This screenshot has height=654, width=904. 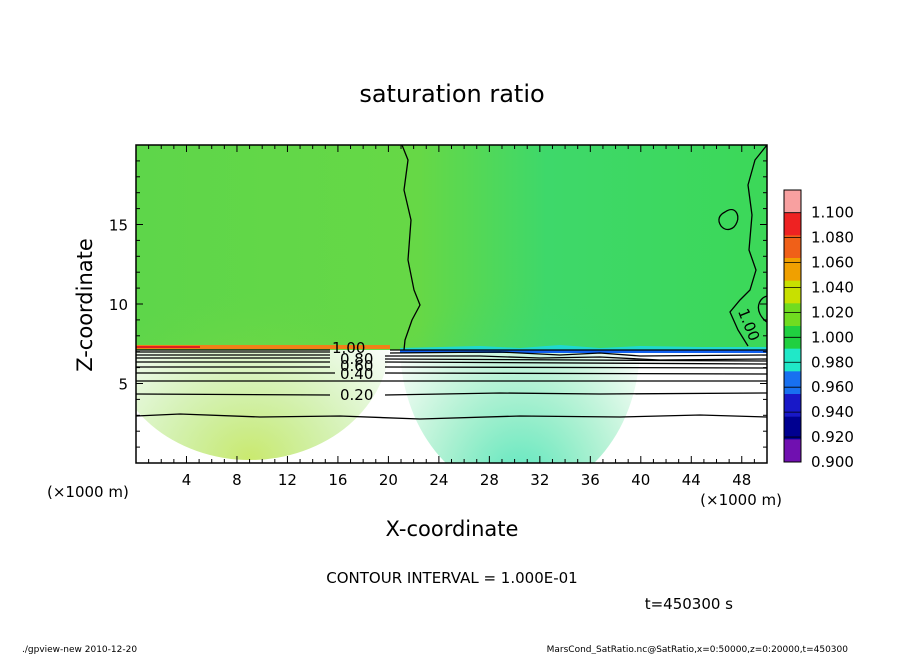 What do you see at coordinates (356, 366) in the screenshot?
I see `contour-label: 0.60` at bounding box center [356, 366].